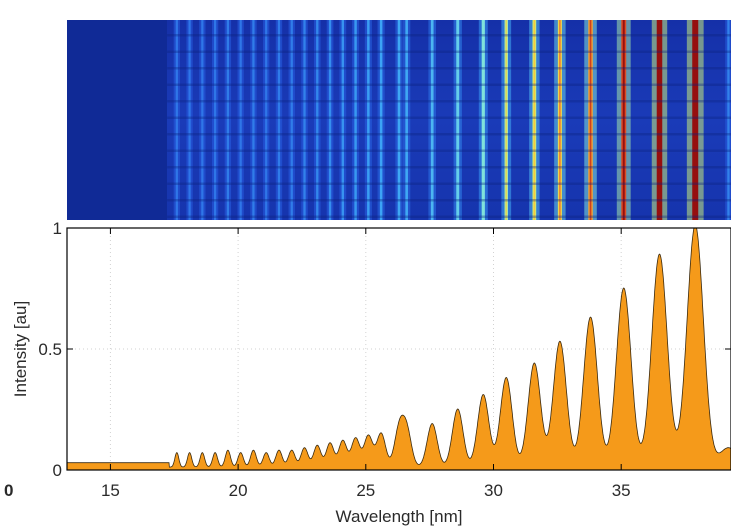 This screenshot has width=731, height=530. What do you see at coordinates (8, 490) in the screenshot?
I see `corner-label: 0` at bounding box center [8, 490].